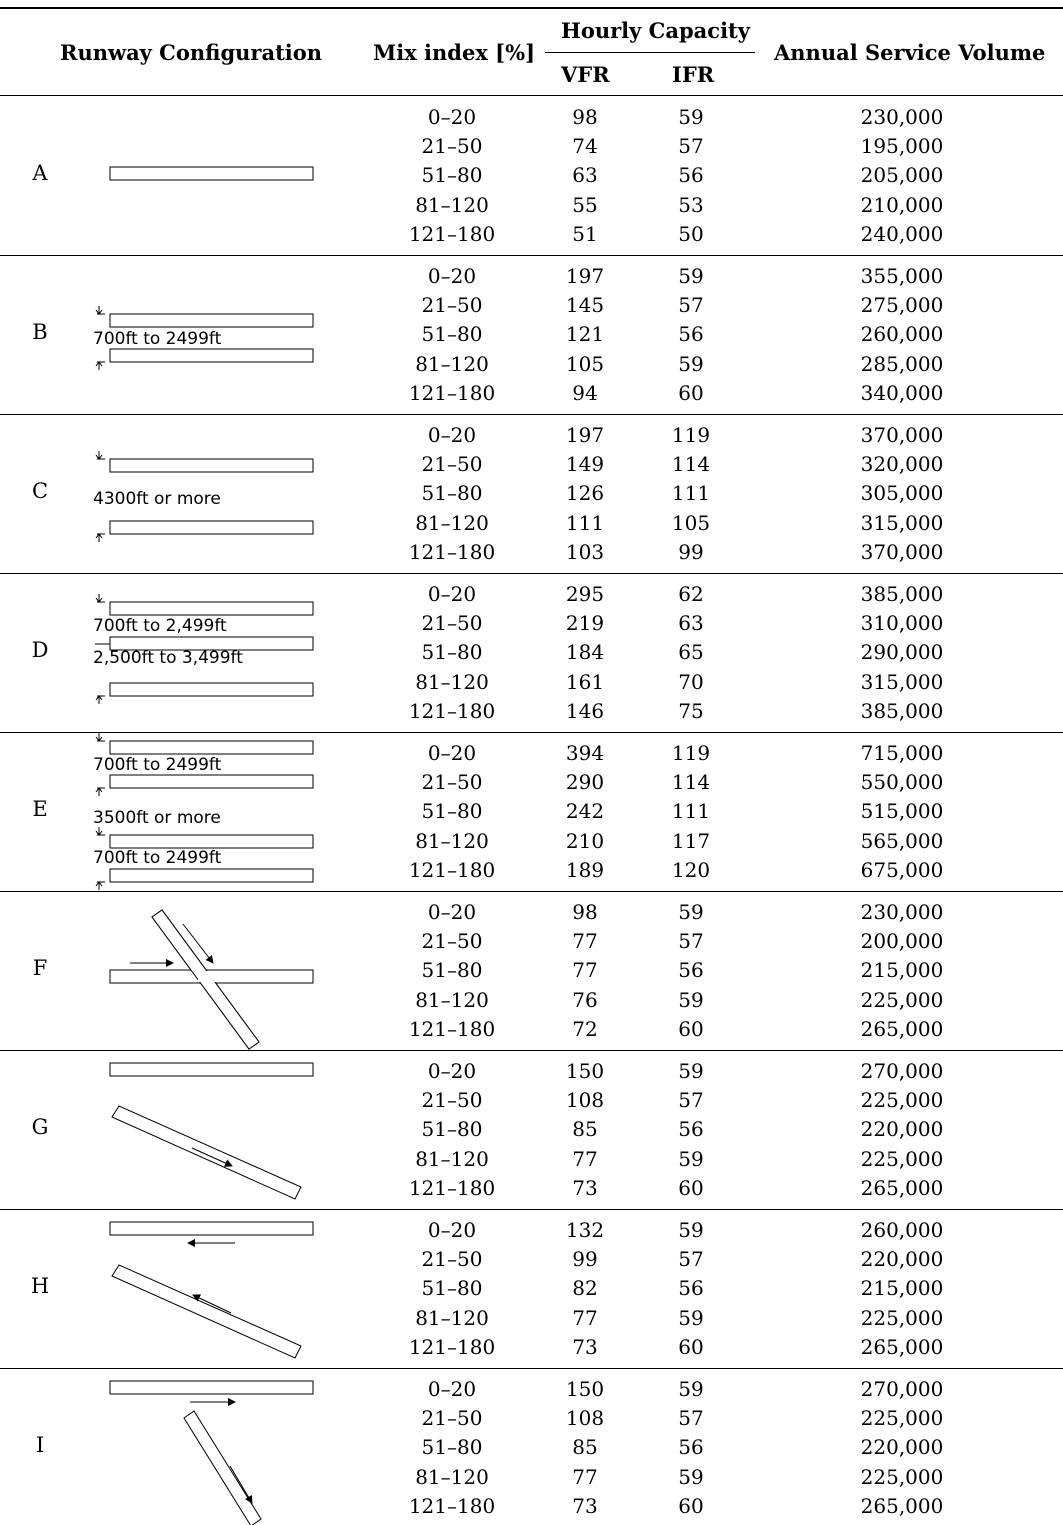 The image size is (1063, 1525). Describe the element at coordinates (585, 1100) in the screenshot. I see `vfr-cell: 108` at that location.